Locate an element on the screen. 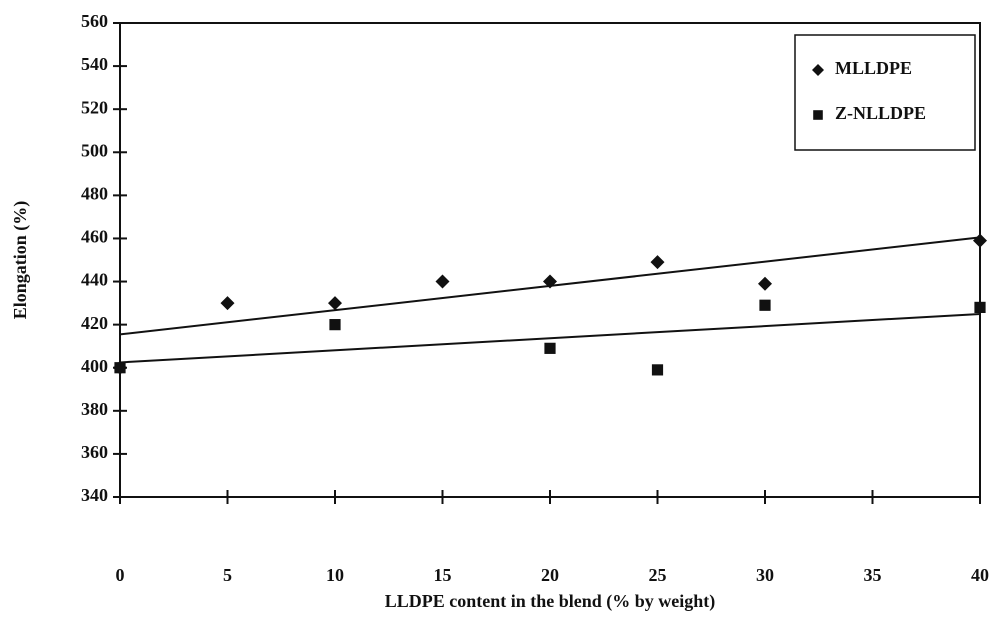  x-tick-label: 35 is located at coordinates (873, 575).